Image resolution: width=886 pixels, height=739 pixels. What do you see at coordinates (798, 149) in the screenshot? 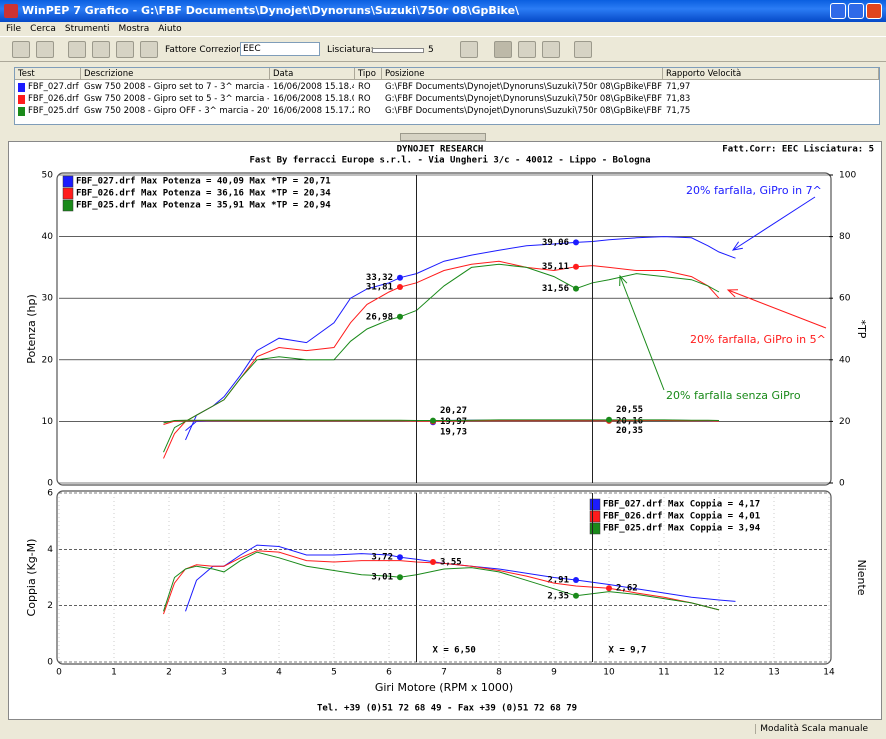
I see `report-settings: Fatt.Corr: EEC Lisciatura: 5` at bounding box center [798, 149].